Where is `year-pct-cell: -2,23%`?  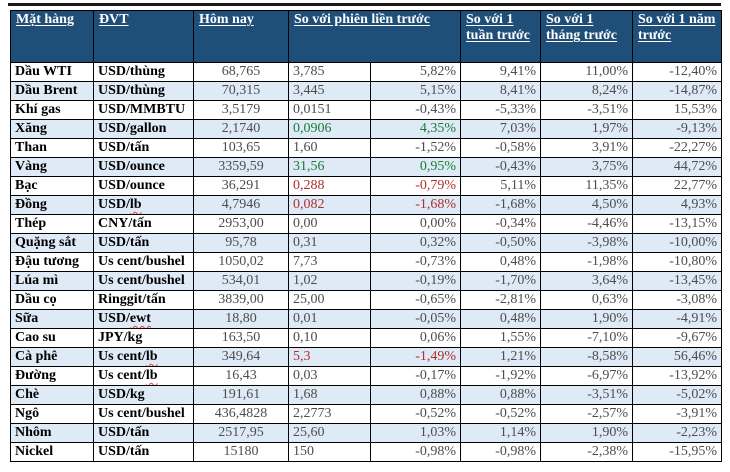 year-pct-cell: -2,23% is located at coordinates (677, 433).